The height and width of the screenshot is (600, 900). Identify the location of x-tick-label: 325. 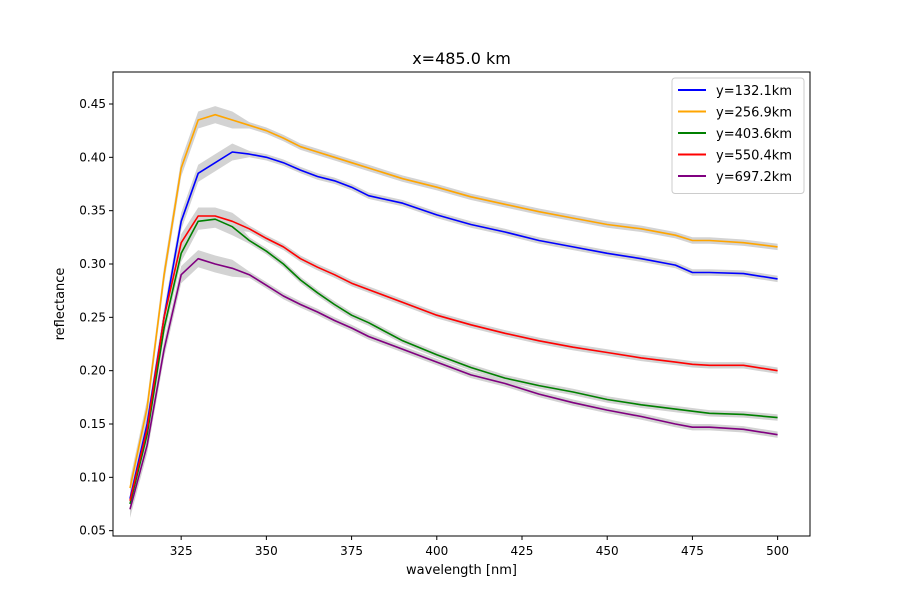
(181, 551).